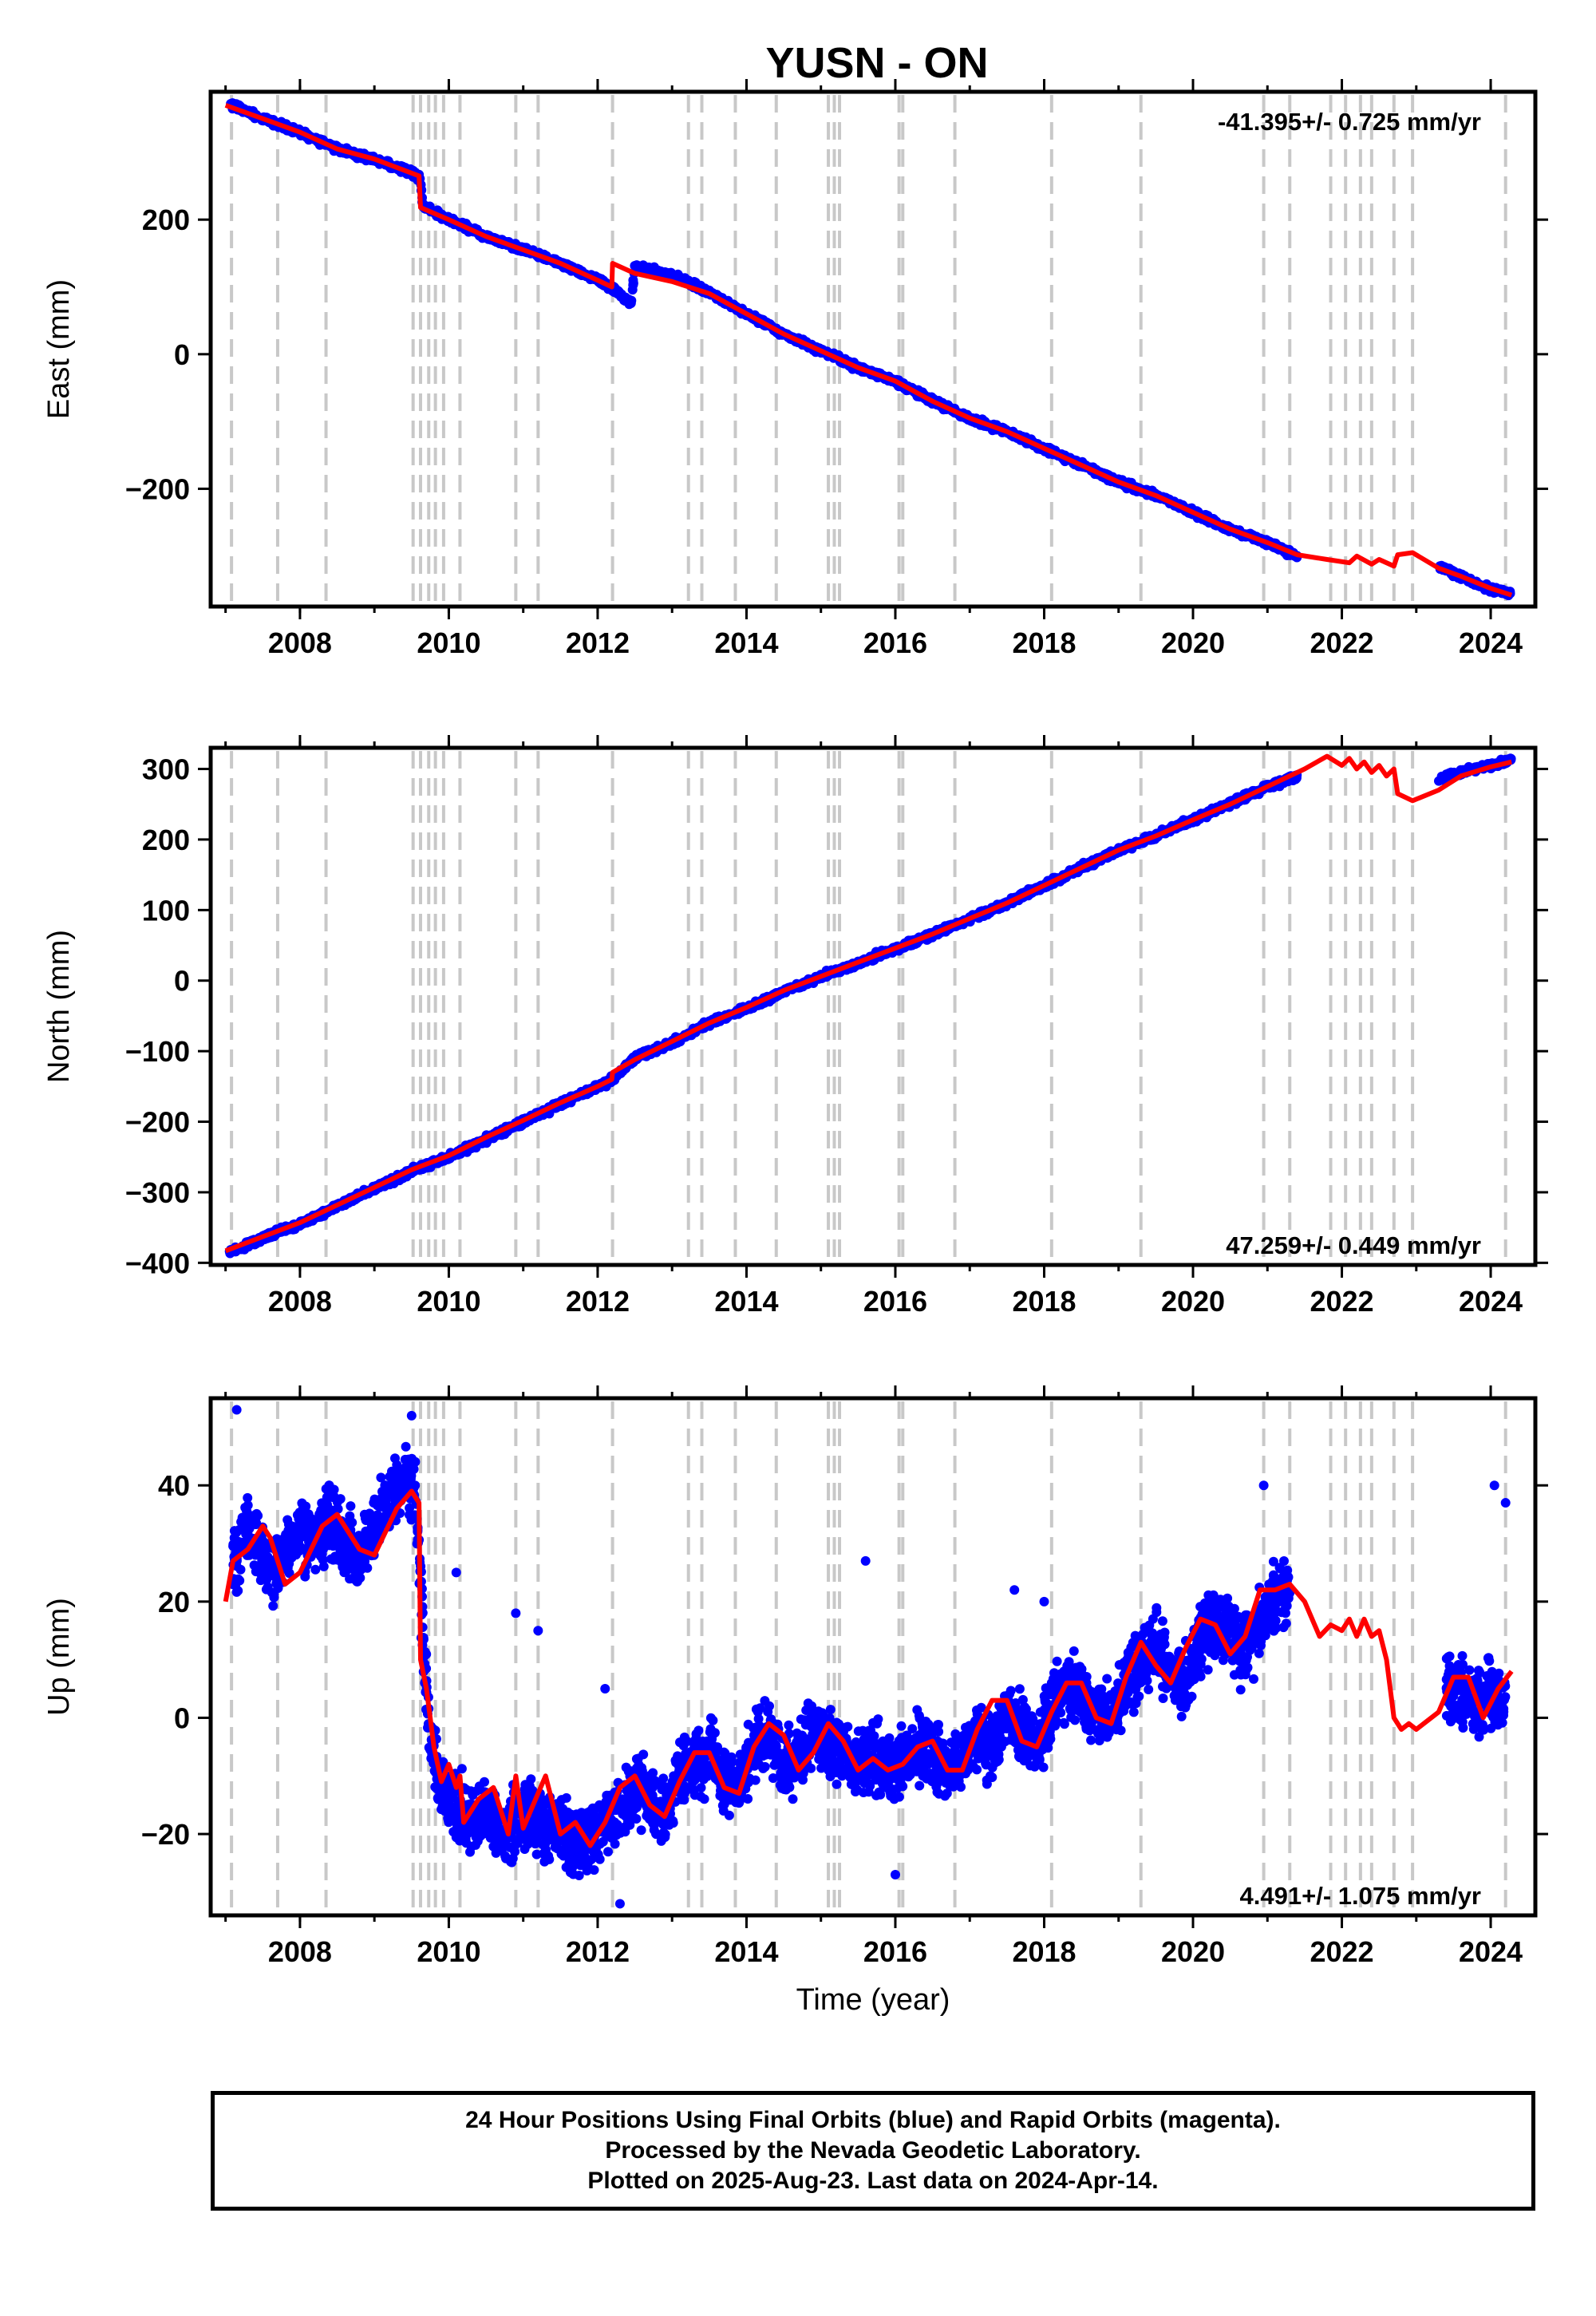  What do you see at coordinates (1349, 122) in the screenshot?
I see `velocity-label: -41.395+/- 0.725 mm/yr` at bounding box center [1349, 122].